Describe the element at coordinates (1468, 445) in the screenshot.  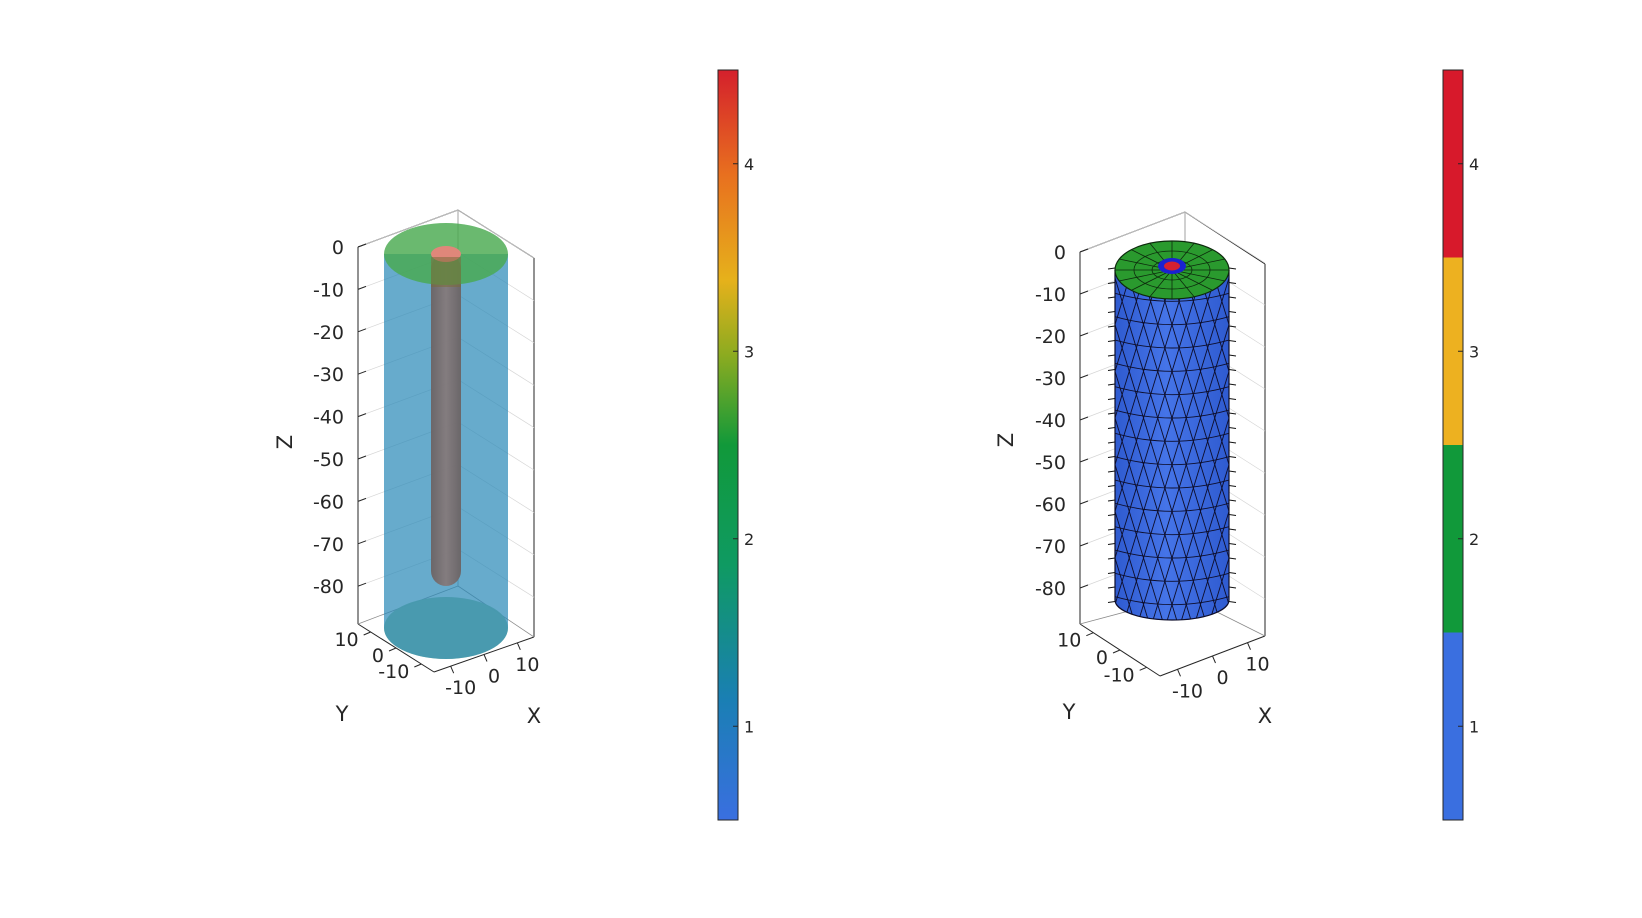
I see `colorbar-right-ticks: 1 2 3 4` at that location.